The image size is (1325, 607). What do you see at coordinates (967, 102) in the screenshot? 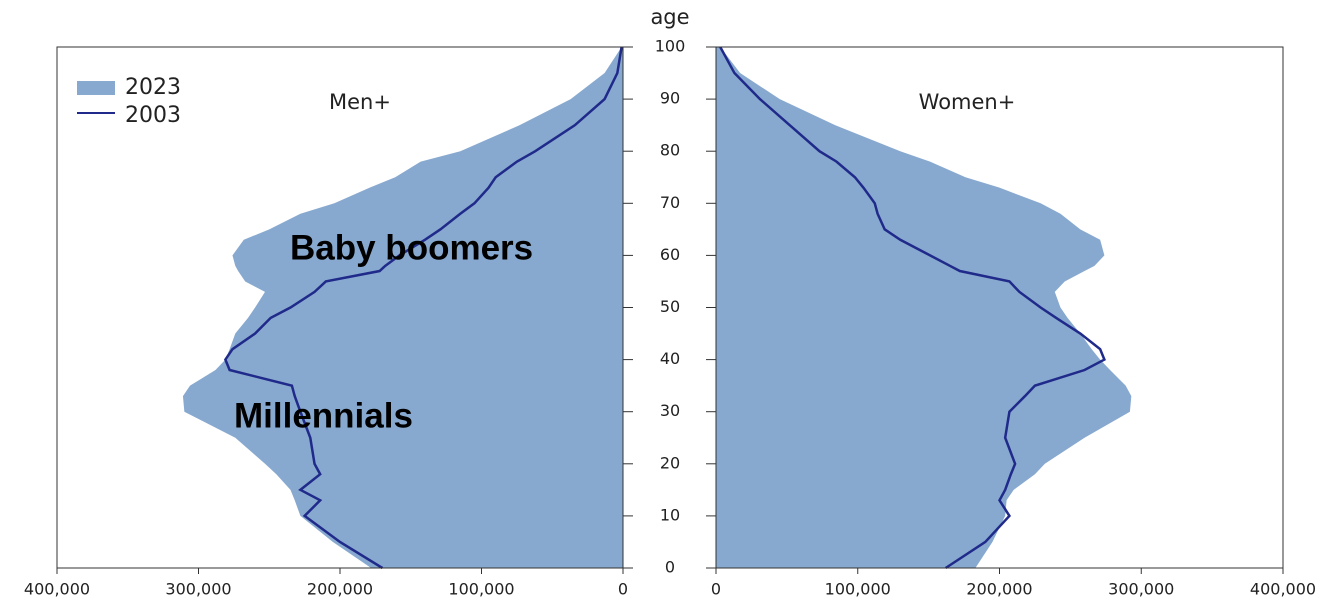
I see `panel-title: Women+` at bounding box center [967, 102].